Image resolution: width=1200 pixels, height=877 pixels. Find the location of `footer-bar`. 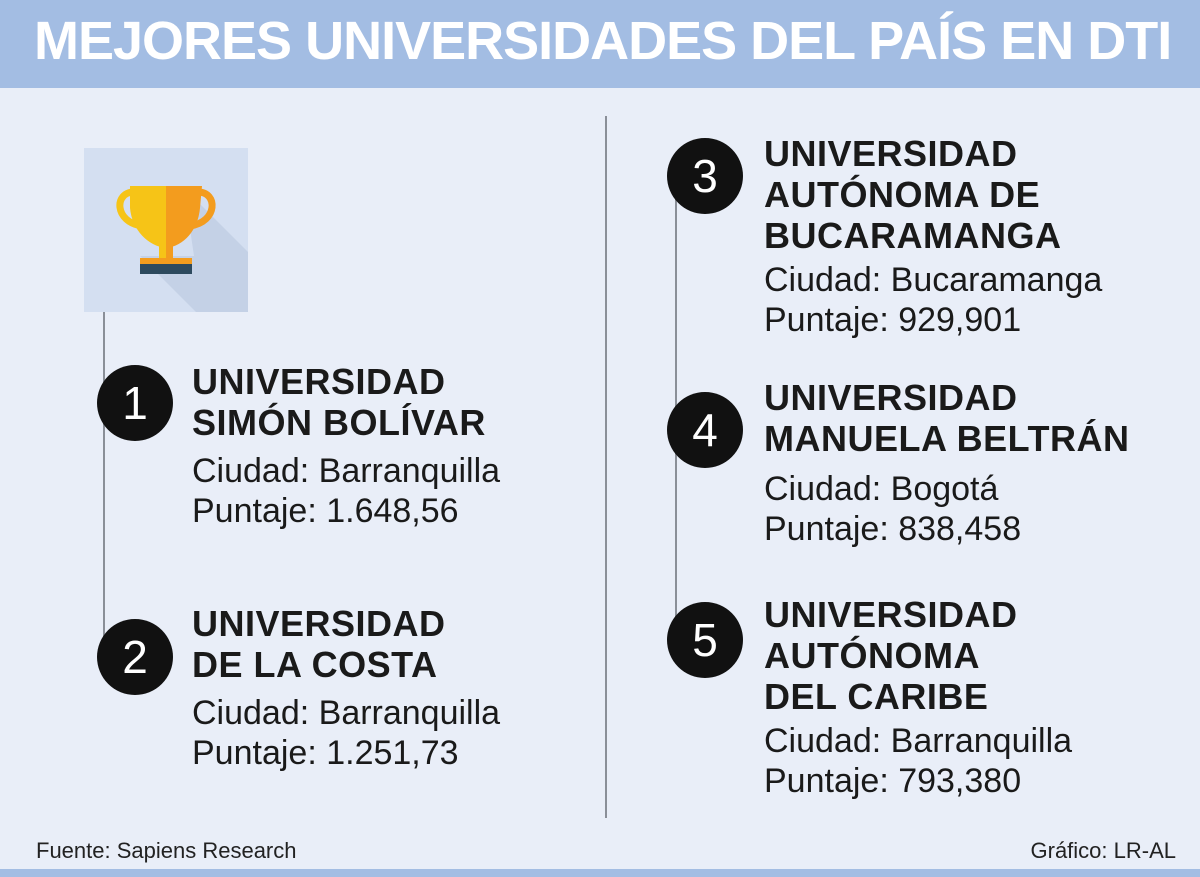

footer-bar is located at coordinates (600, 873).